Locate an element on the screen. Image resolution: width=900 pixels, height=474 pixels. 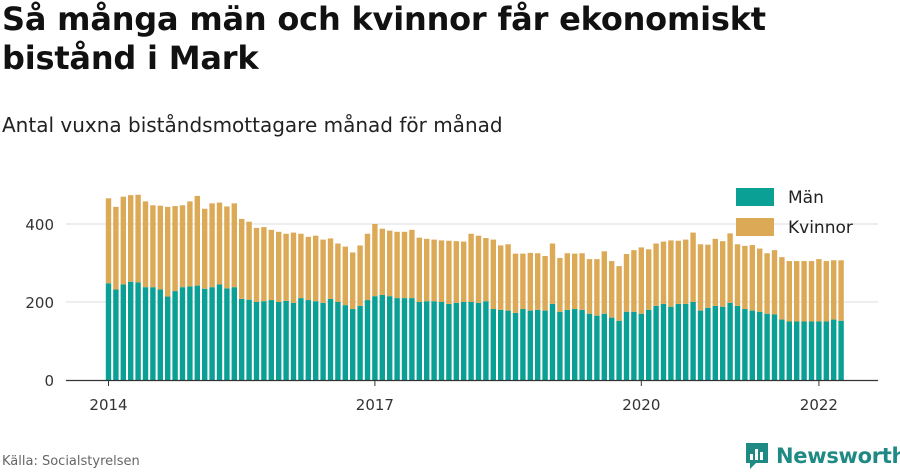
x-tick-label: 2022 is located at coordinates (819, 405).